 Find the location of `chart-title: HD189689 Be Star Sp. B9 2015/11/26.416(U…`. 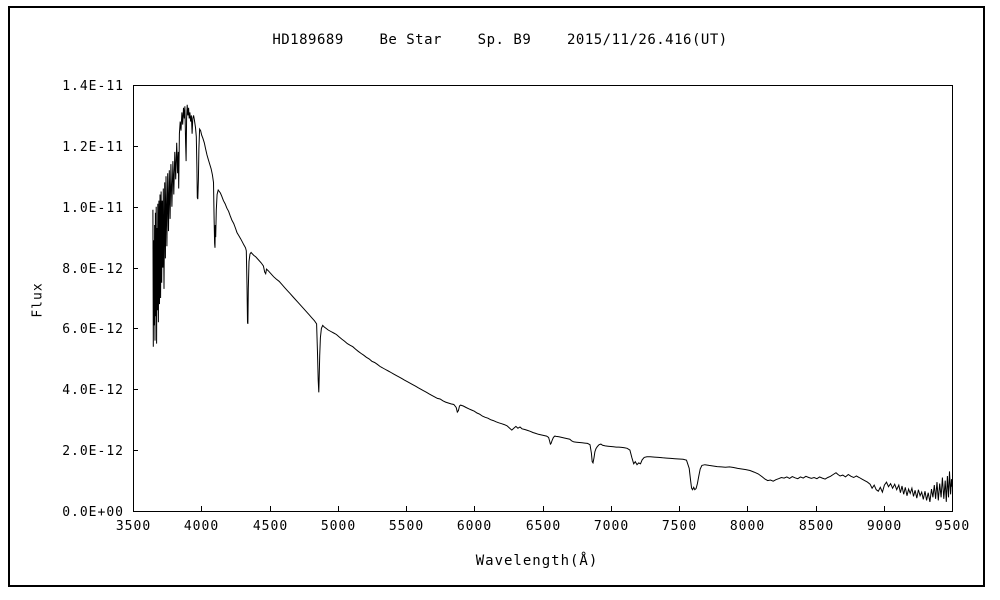

chart-title: HD189689 Be Star Sp. B9 2015/11/26.416(U… is located at coordinates (500, 40).